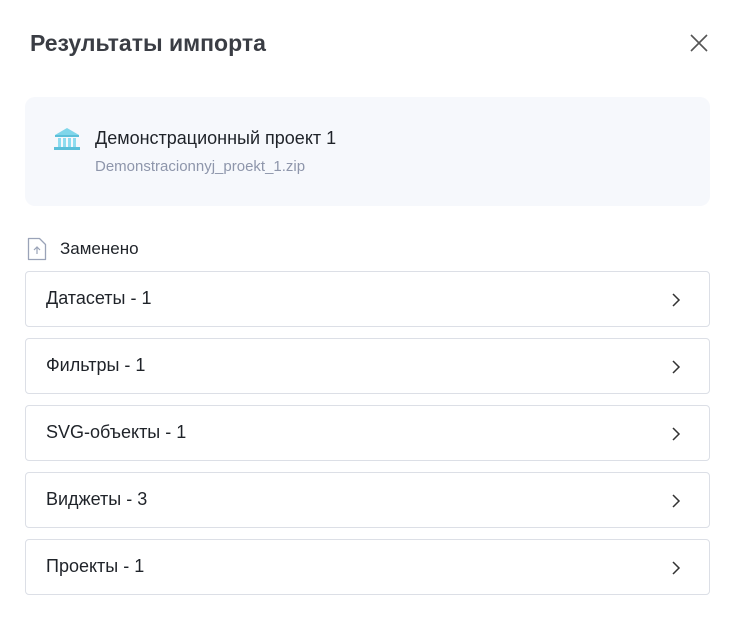 Image resolution: width=735 pixels, height=642 pixels. I want to click on file-upload-icon, so click(37, 249).